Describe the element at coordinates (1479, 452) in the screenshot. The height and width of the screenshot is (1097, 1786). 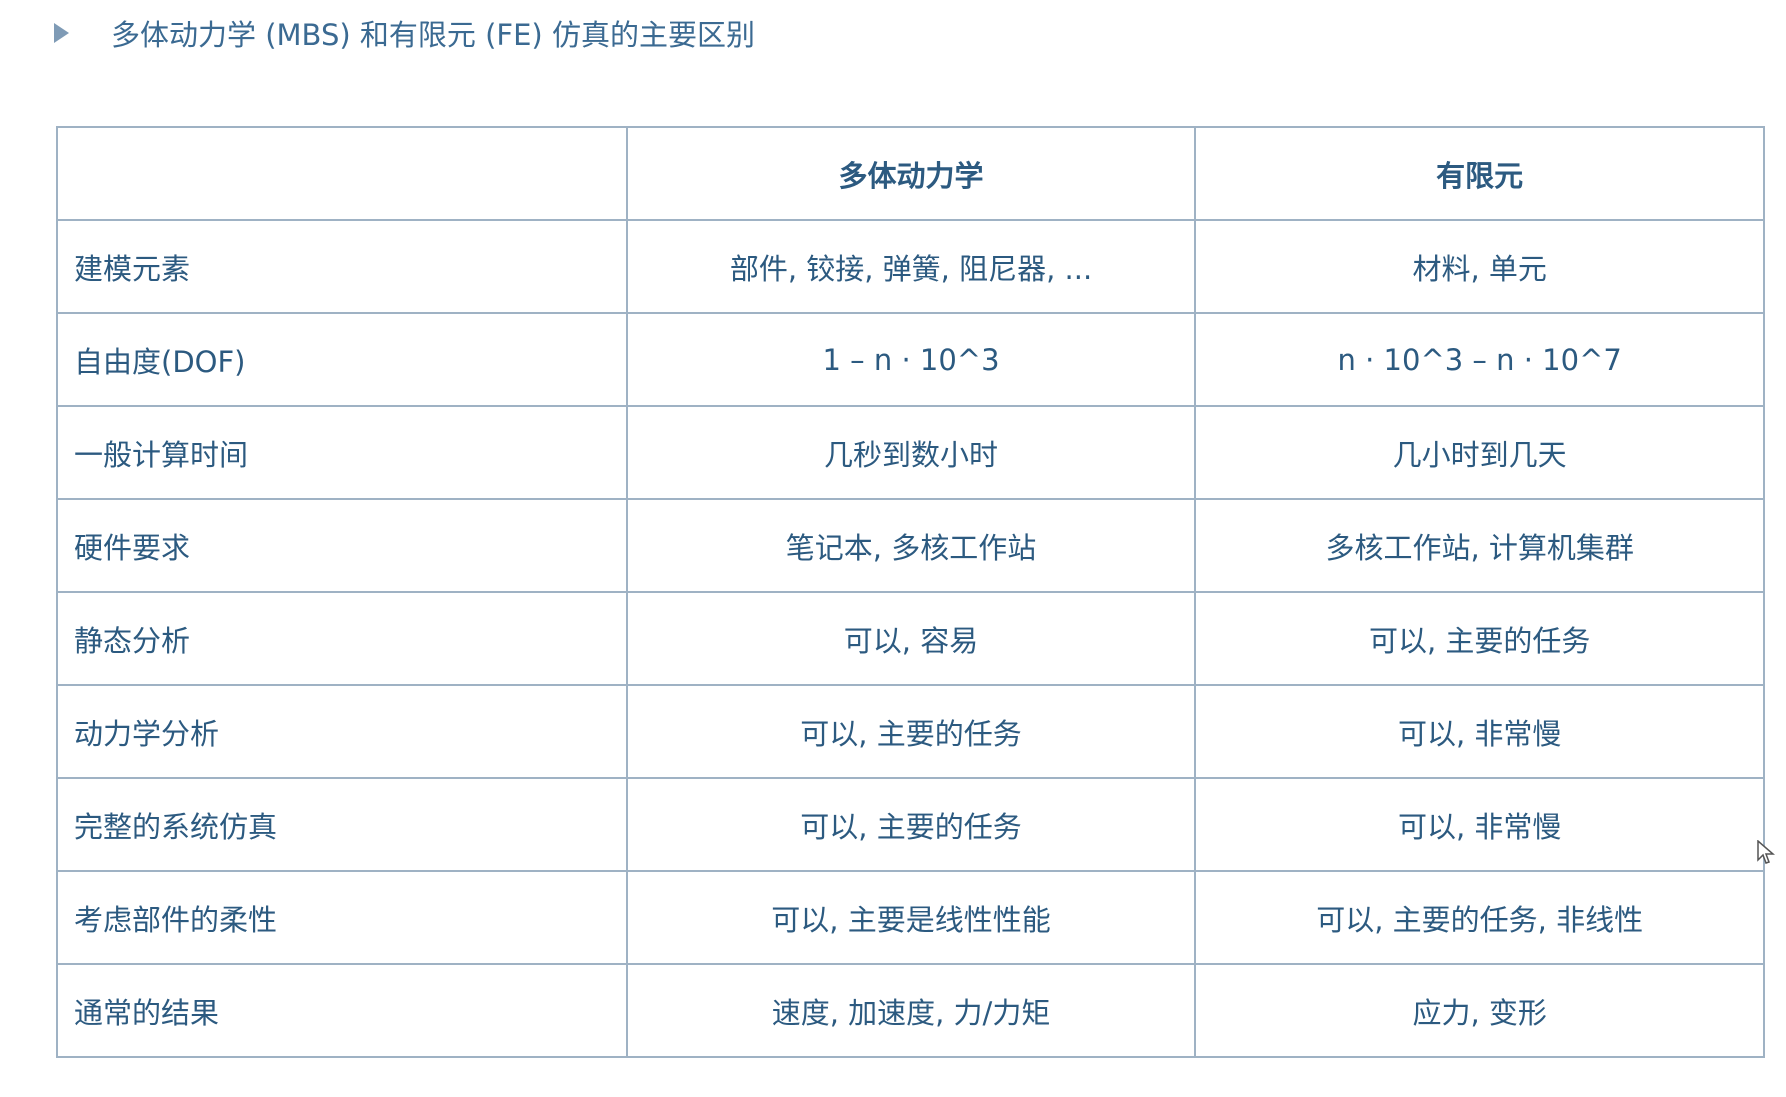
I see `fe-value: 几小时到几天` at that location.